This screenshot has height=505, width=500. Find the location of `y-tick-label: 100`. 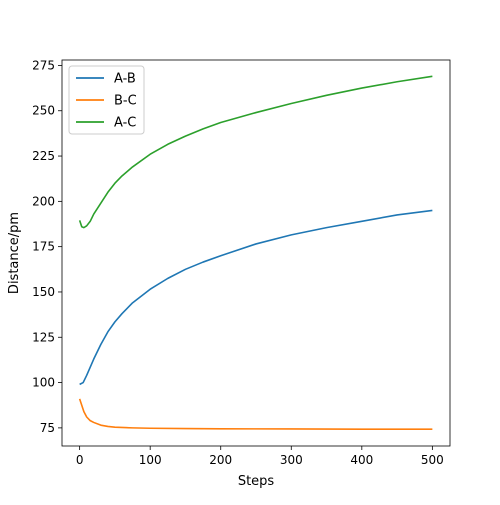

y-tick-label: 100 is located at coordinates (43, 383).